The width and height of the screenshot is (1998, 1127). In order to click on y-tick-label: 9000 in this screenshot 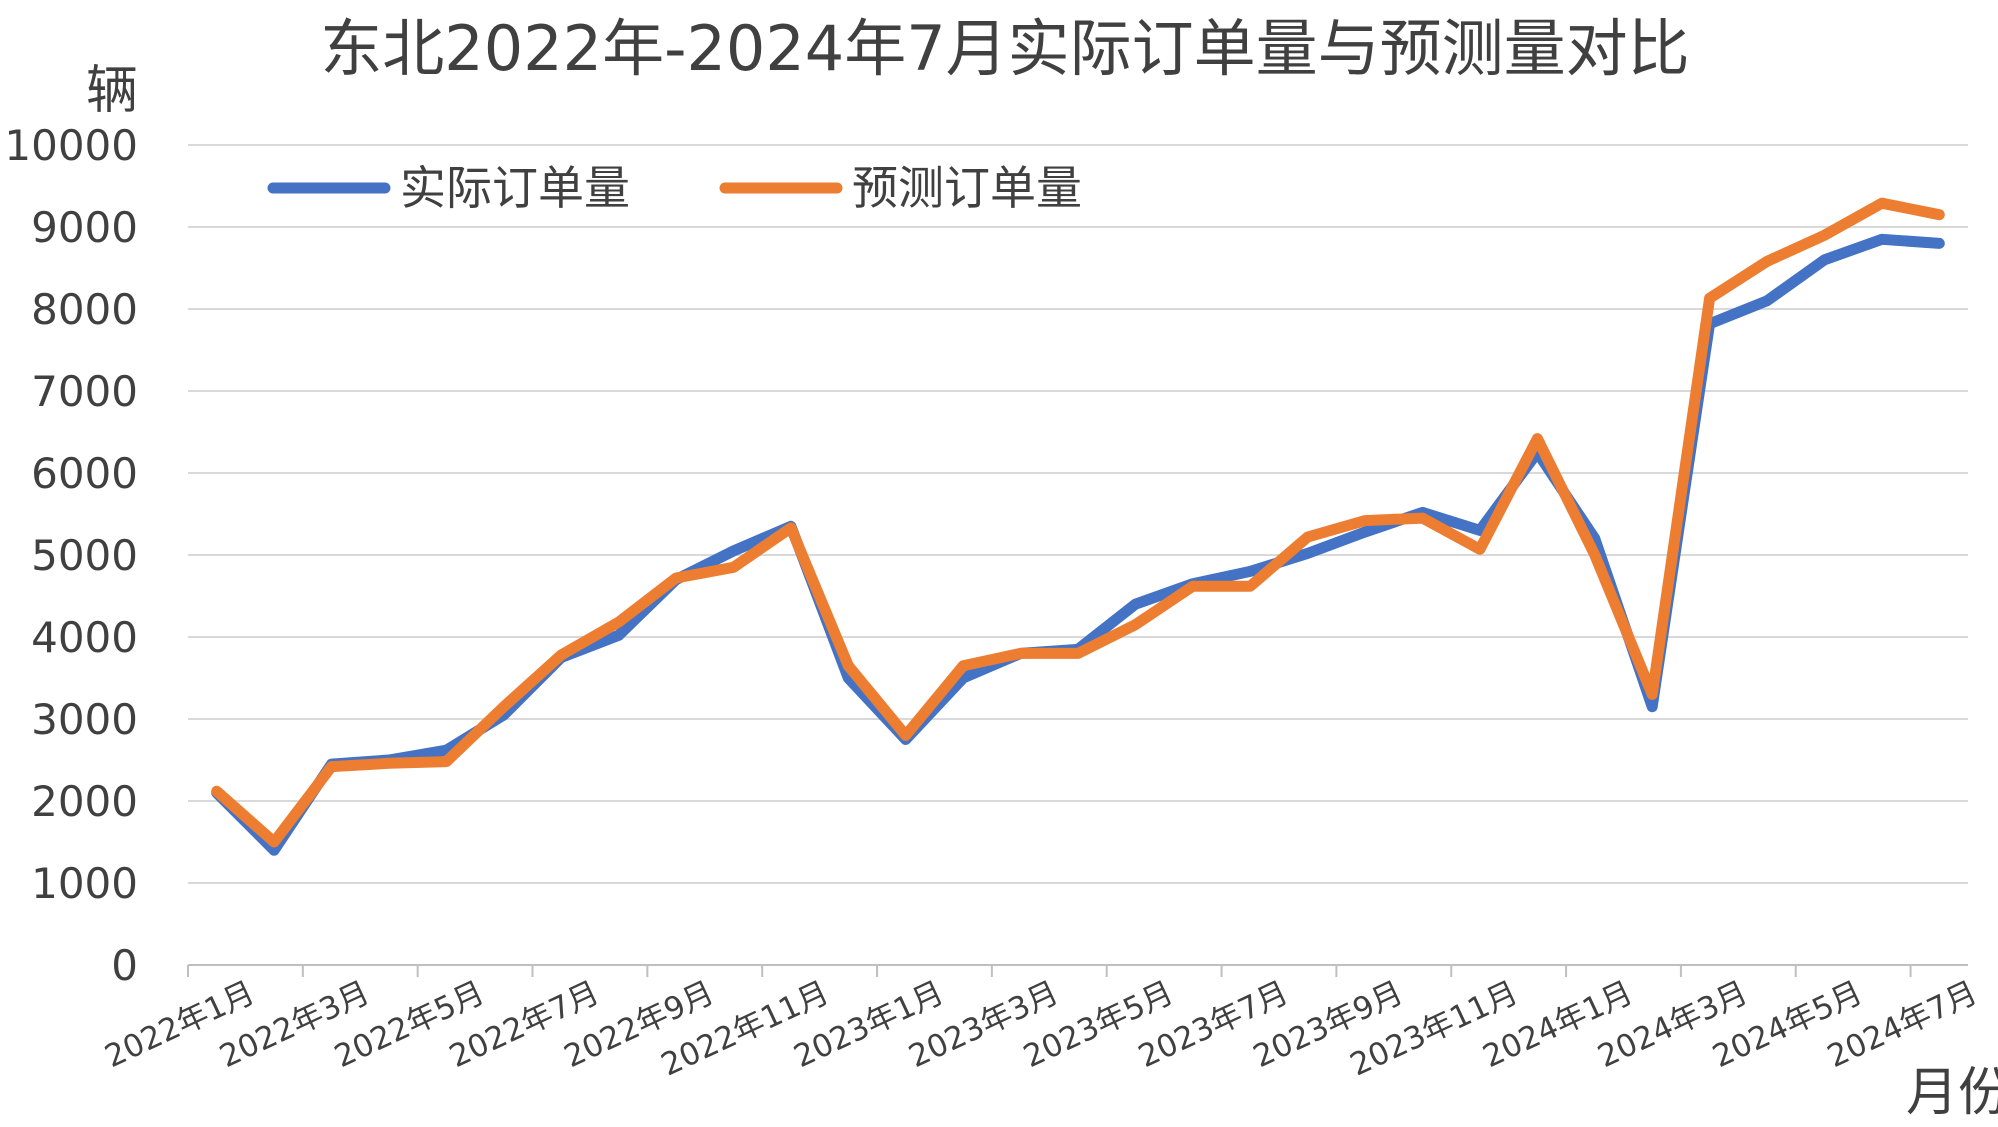, I will do `click(84, 227)`.